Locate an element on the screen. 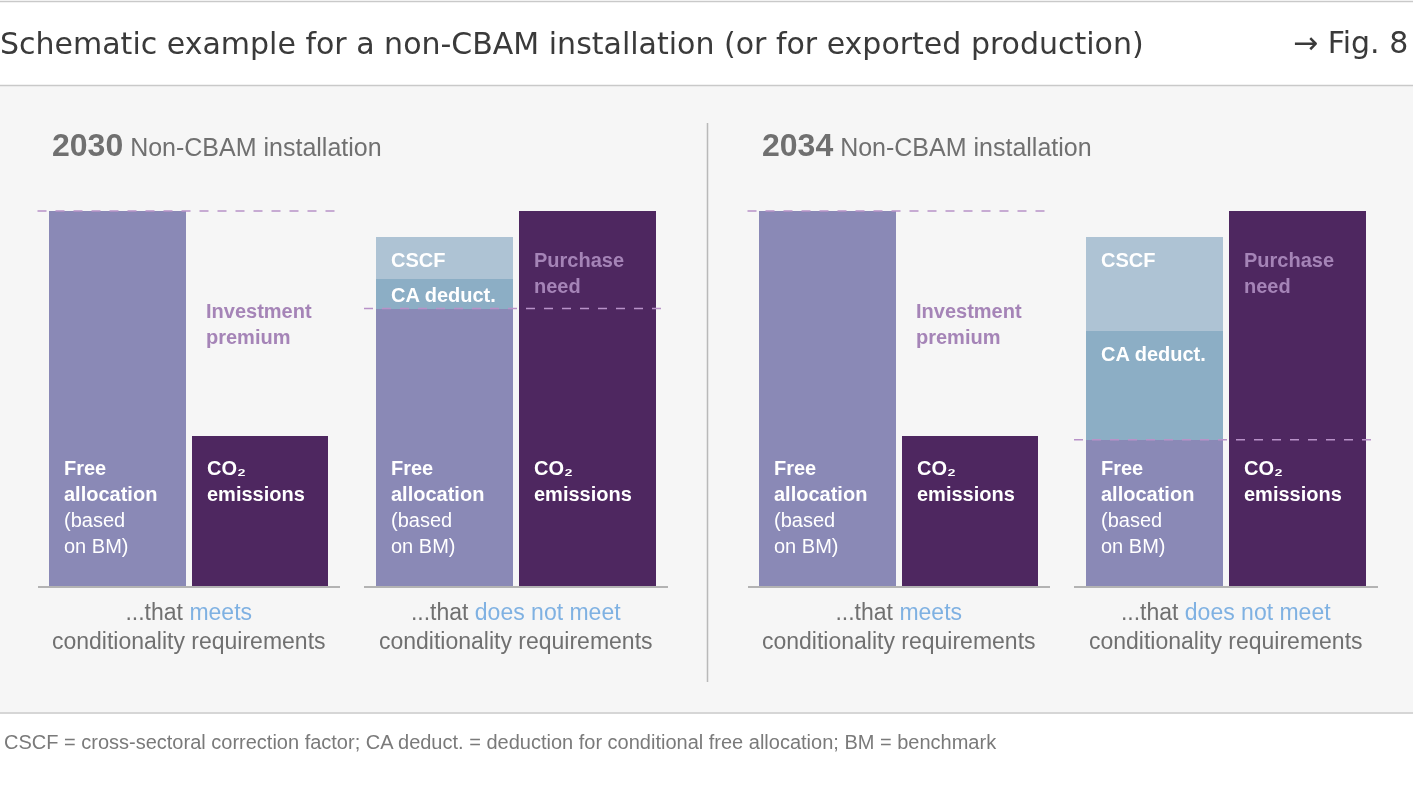 Image resolution: width=1413 pixels, height=792 pixels. chart-subtitle: 2030 Non-CBAM installation is located at coordinates (217, 145).